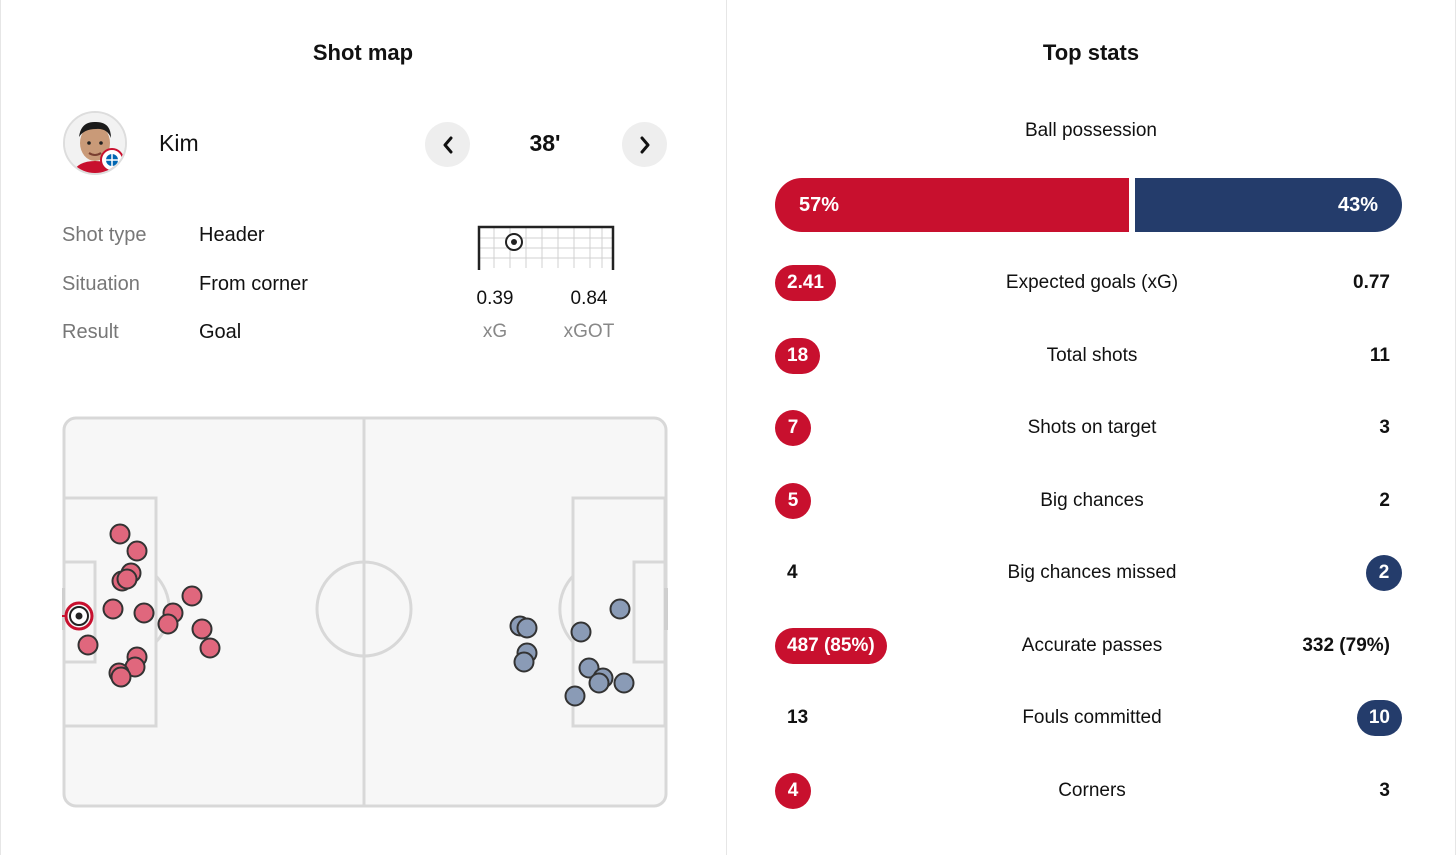 The image size is (1456, 855). I want to click on stat-name: Shots on target, so click(1092, 427).